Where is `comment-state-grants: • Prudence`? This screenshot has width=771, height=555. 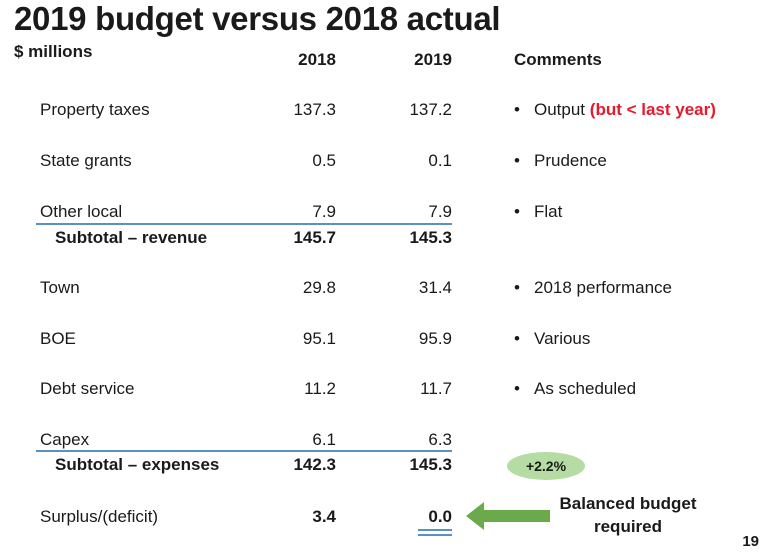 comment-state-grants: • Prudence is located at coordinates (560, 161).